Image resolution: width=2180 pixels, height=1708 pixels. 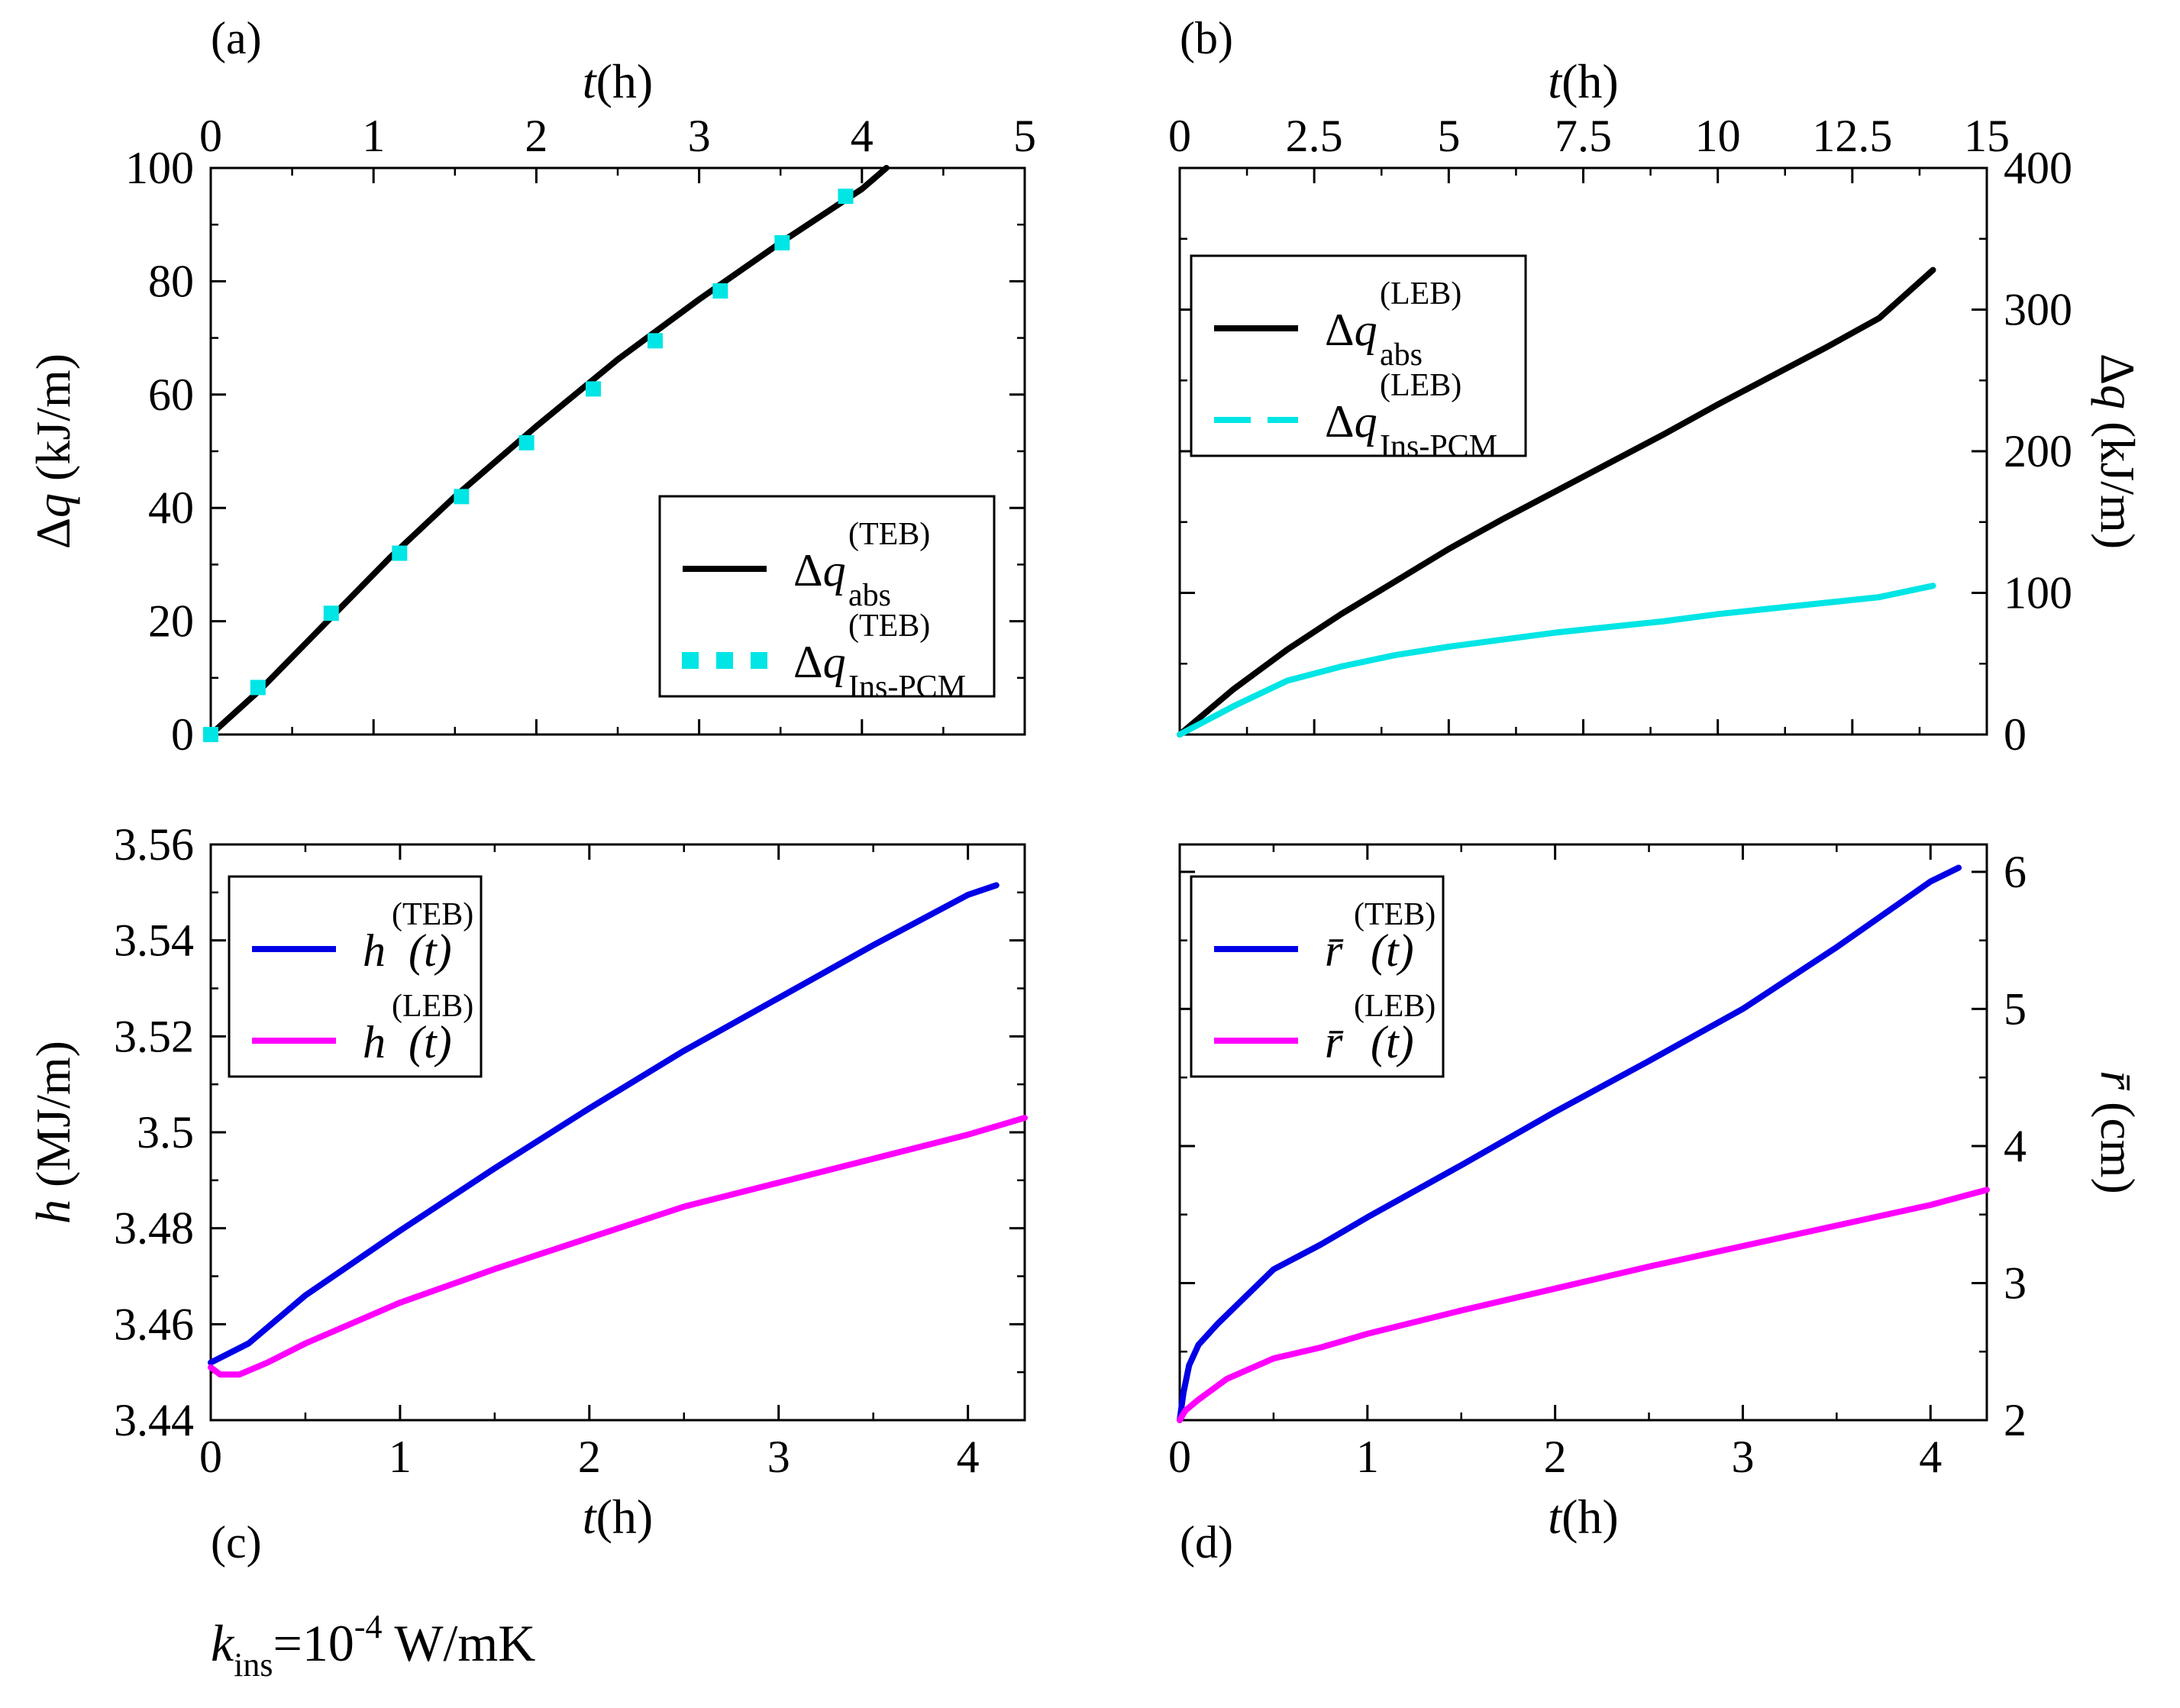 I want to click on panel-label: (c), so click(x=236, y=1542).